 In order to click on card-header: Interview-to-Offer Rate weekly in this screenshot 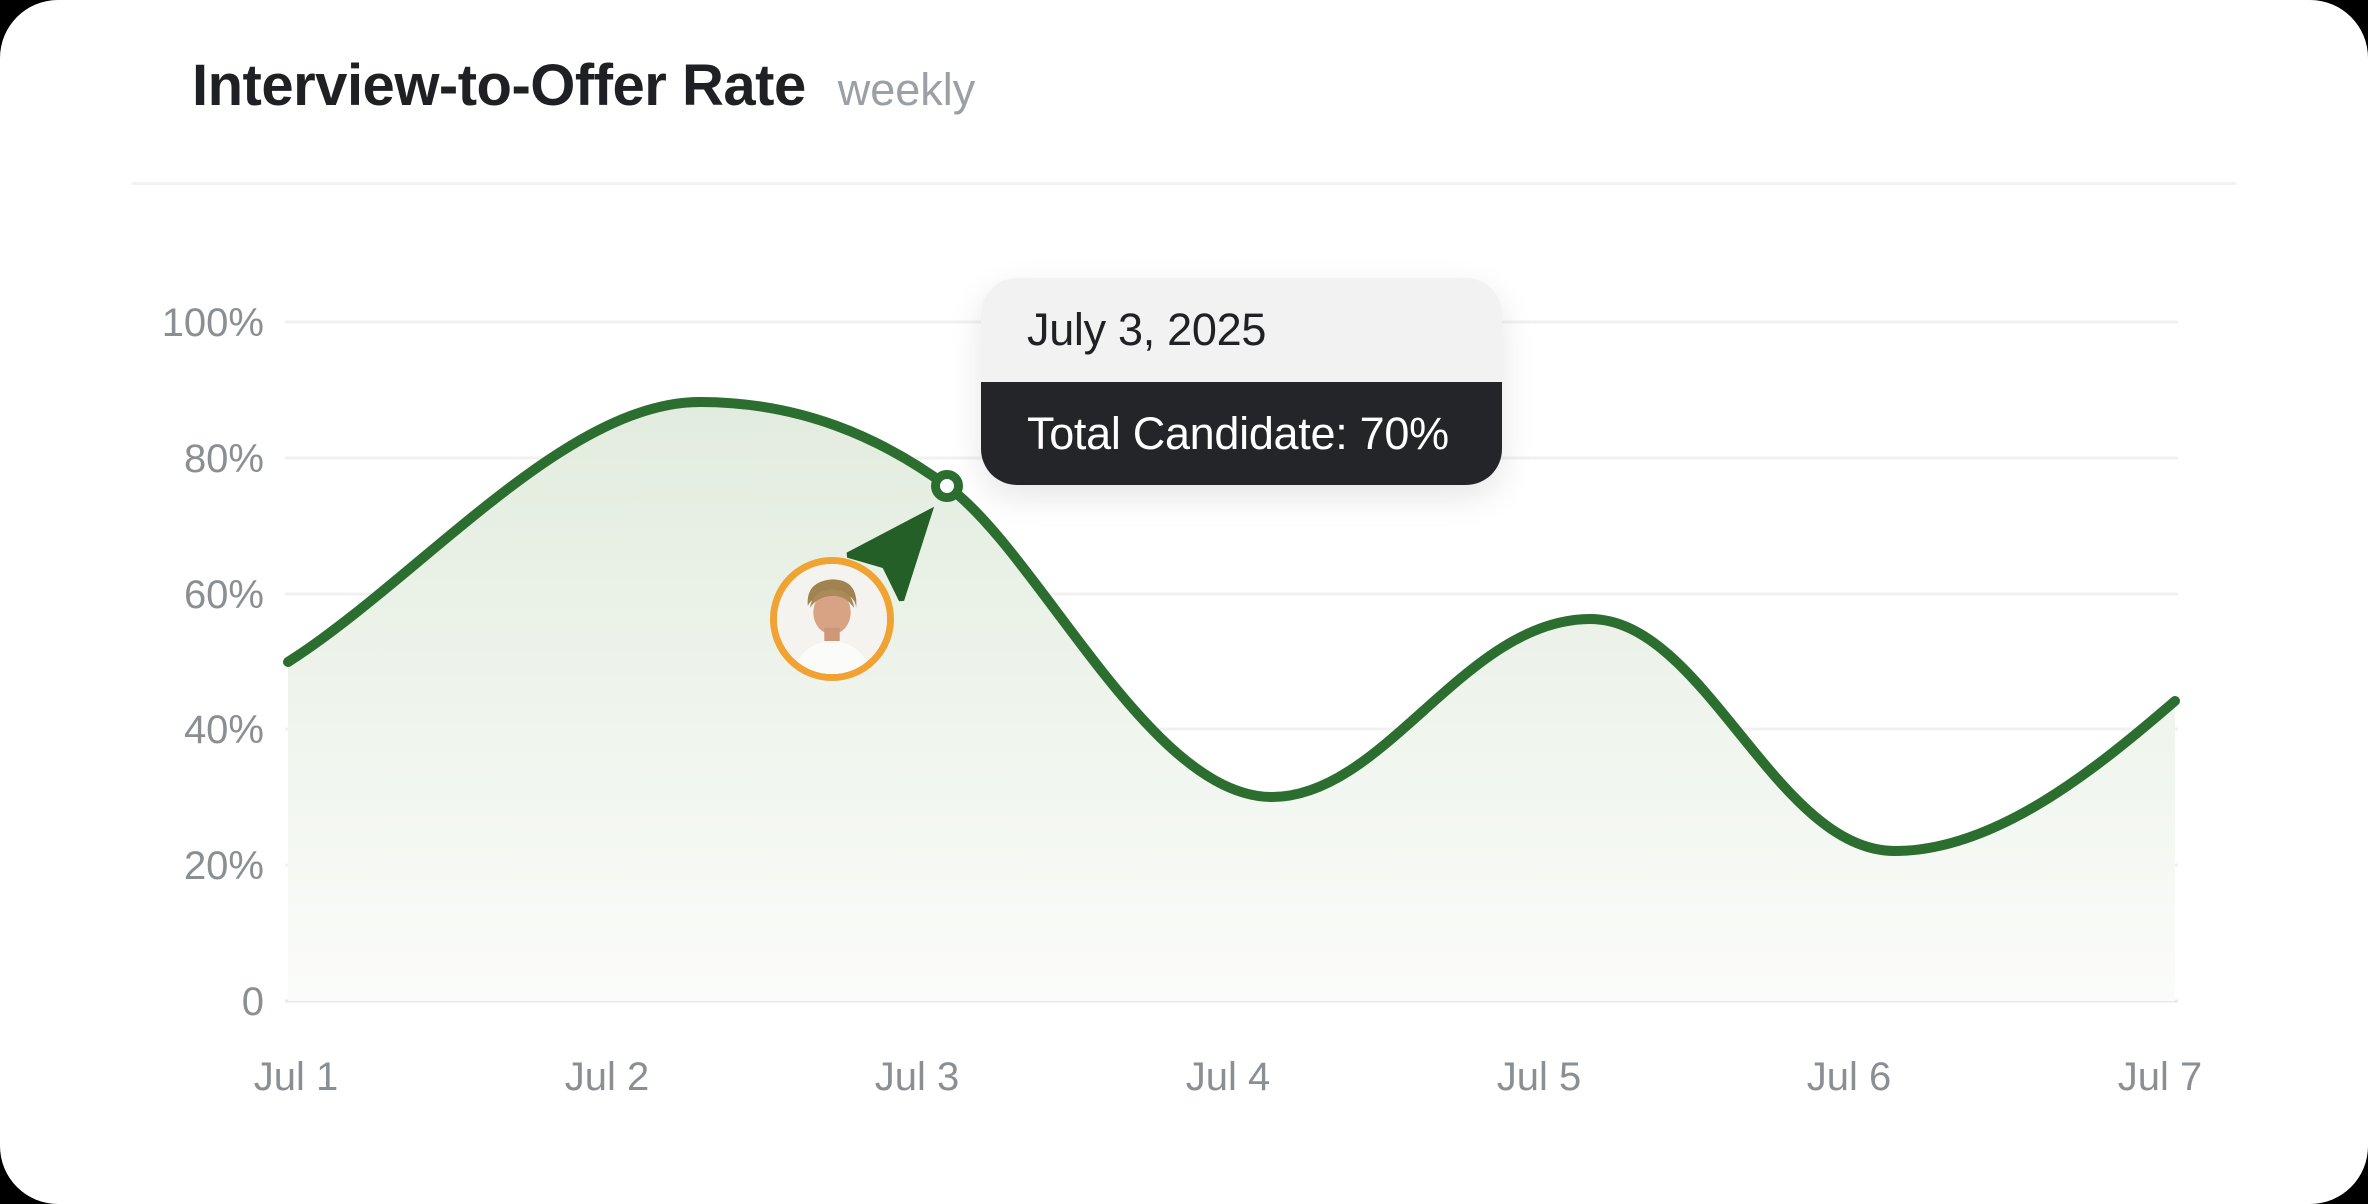, I will do `click(583, 85)`.